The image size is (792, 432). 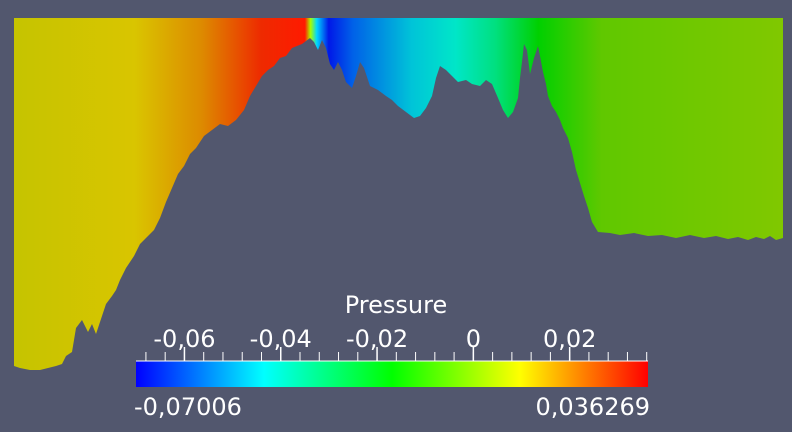 I want to click on colorbar-range-max: 0,036269, so click(x=592, y=407).